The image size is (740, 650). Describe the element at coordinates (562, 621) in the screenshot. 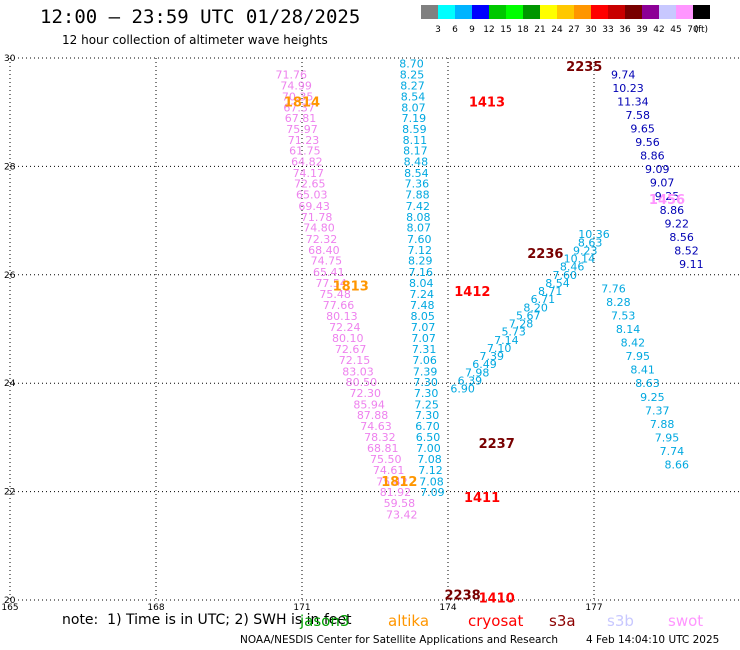

I see `legend-entry-s3a: s3a` at that location.